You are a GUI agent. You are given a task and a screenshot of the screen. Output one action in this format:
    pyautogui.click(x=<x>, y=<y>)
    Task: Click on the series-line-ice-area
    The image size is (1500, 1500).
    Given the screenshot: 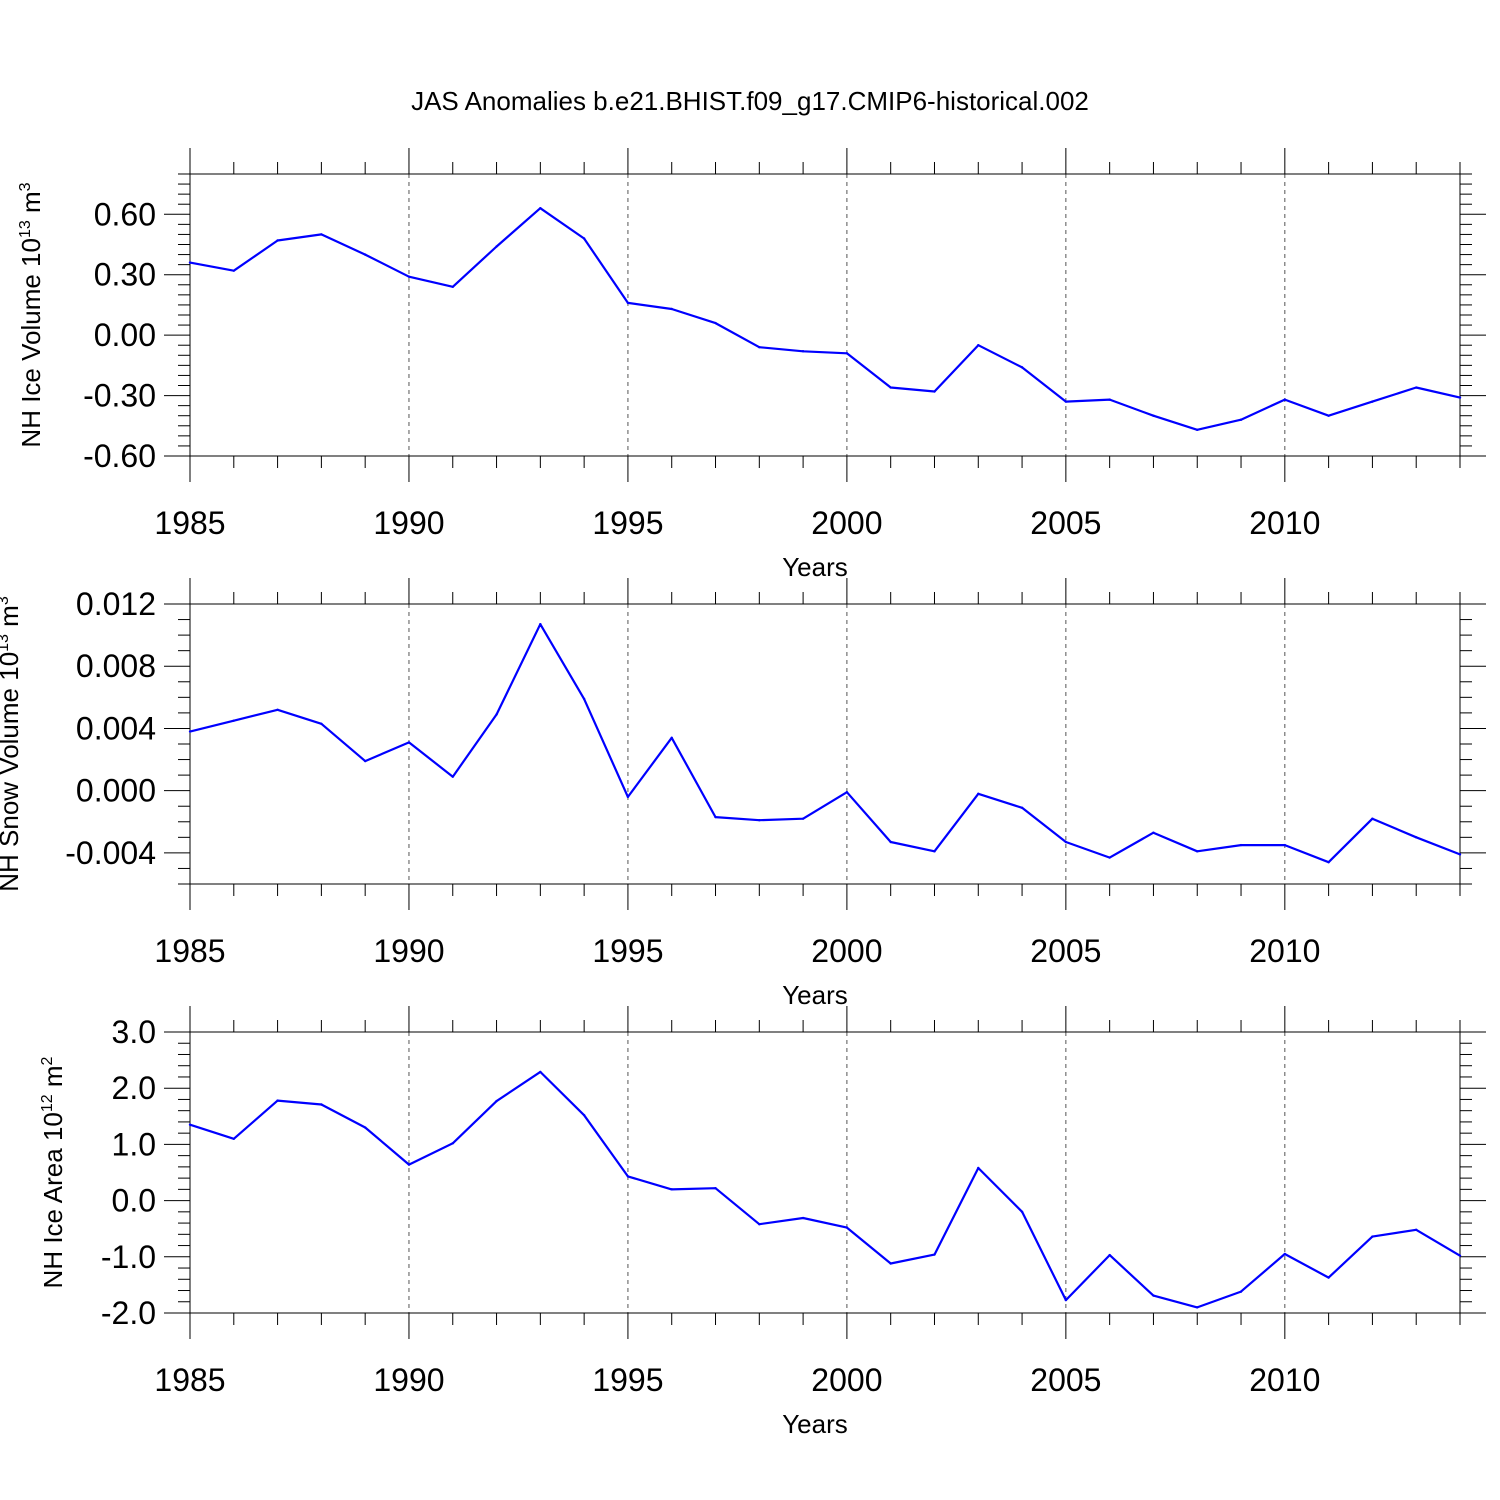 What is the action you would take?
    pyautogui.click(x=825, y=1189)
    